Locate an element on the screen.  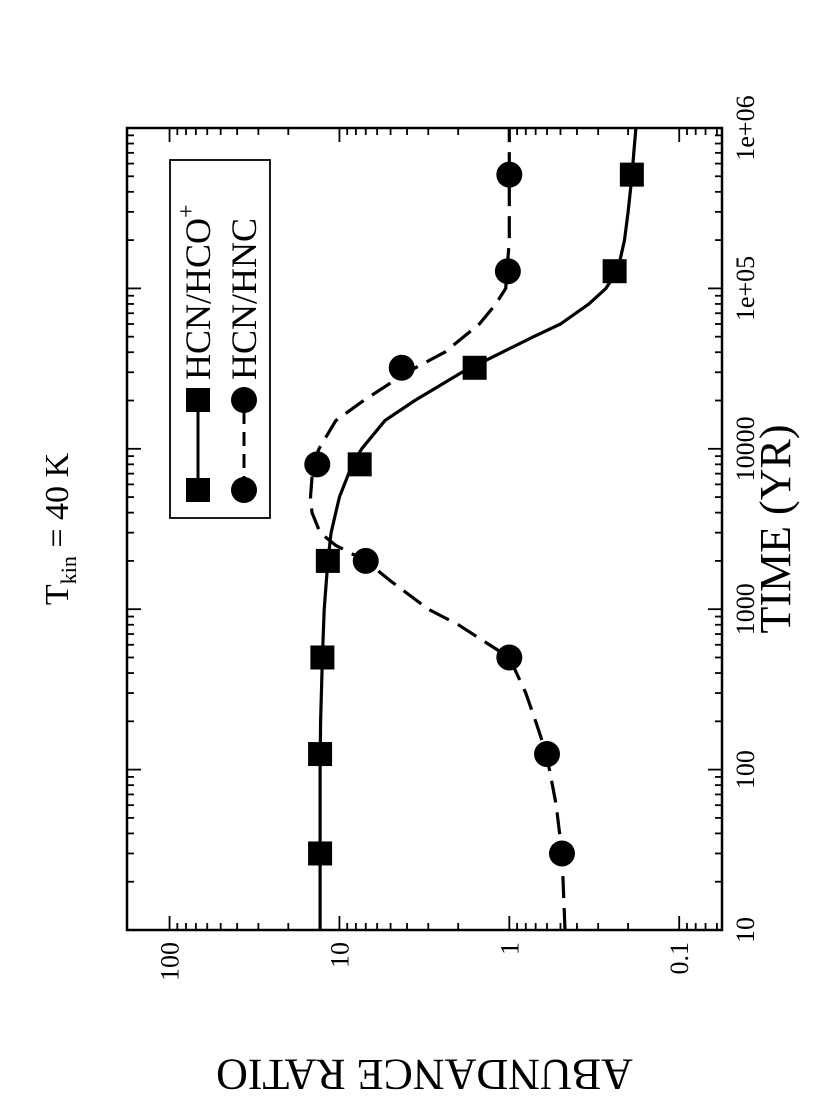
x-tick-label: 100 is located at coordinates (745, 769).